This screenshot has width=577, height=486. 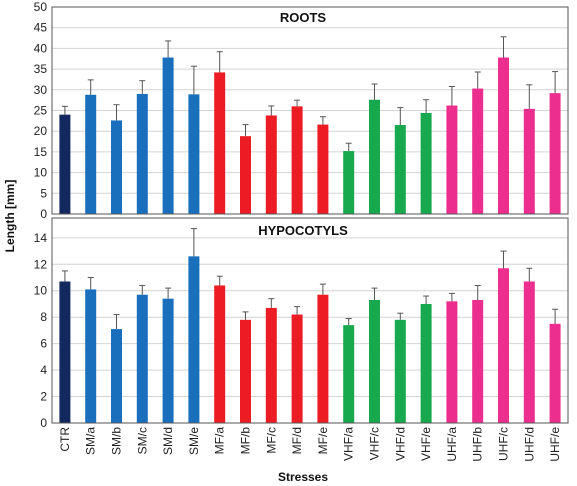 What do you see at coordinates (194, 154) in the screenshot?
I see `roots-bar-sm-e` at bounding box center [194, 154].